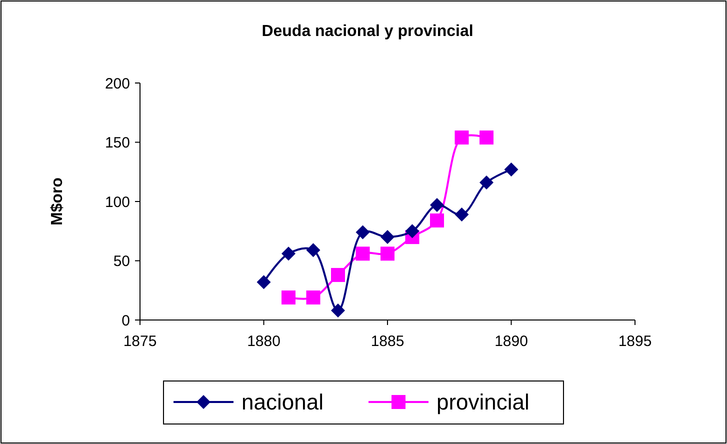 This screenshot has width=727, height=444. I want to click on x-tick-label: 1875, so click(140, 341).